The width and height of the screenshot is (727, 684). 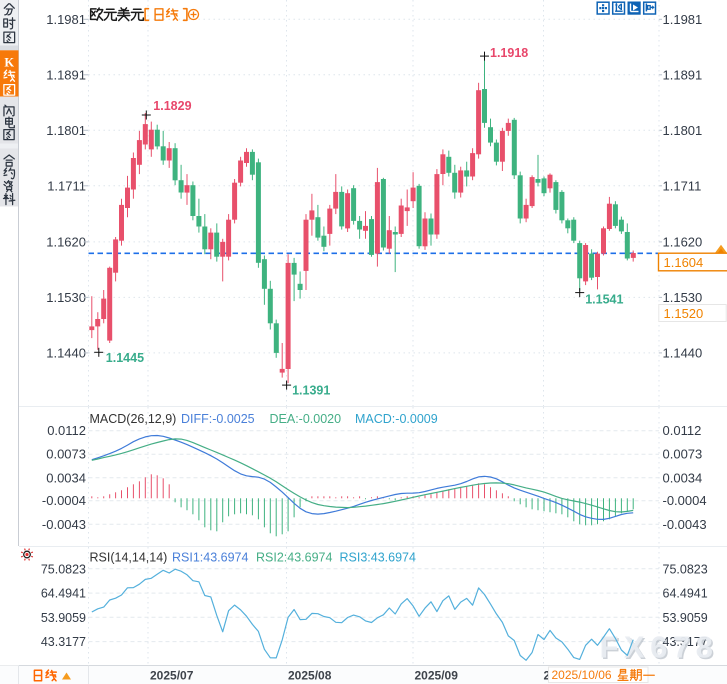 What do you see at coordinates (125, 358) in the screenshot?
I see `svg-text: 1.1445` at bounding box center [125, 358].